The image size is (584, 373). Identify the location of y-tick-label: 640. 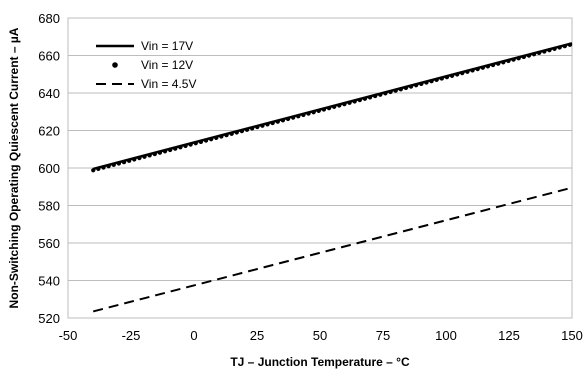
(49, 93).